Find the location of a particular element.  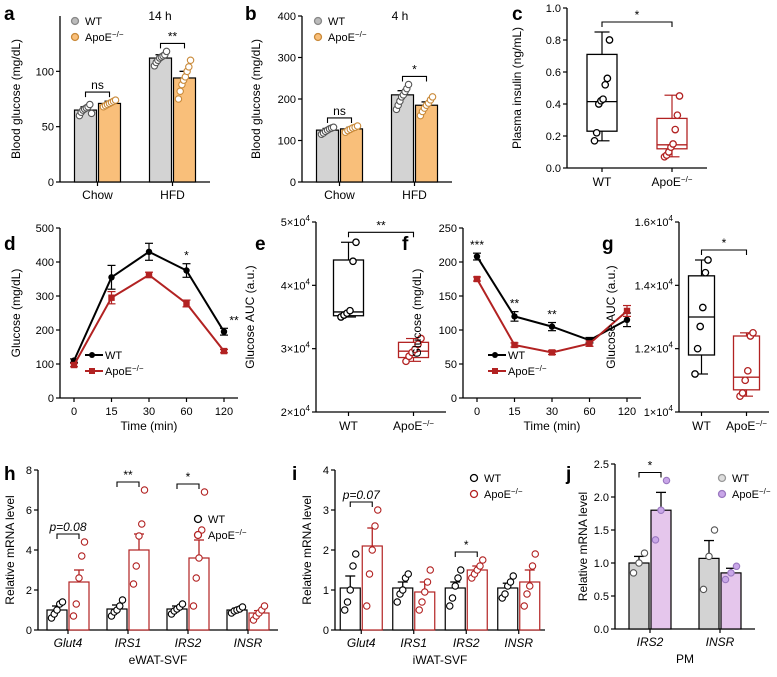

y-tick-label: 2×10⁴ is located at coordinates (296, 411).